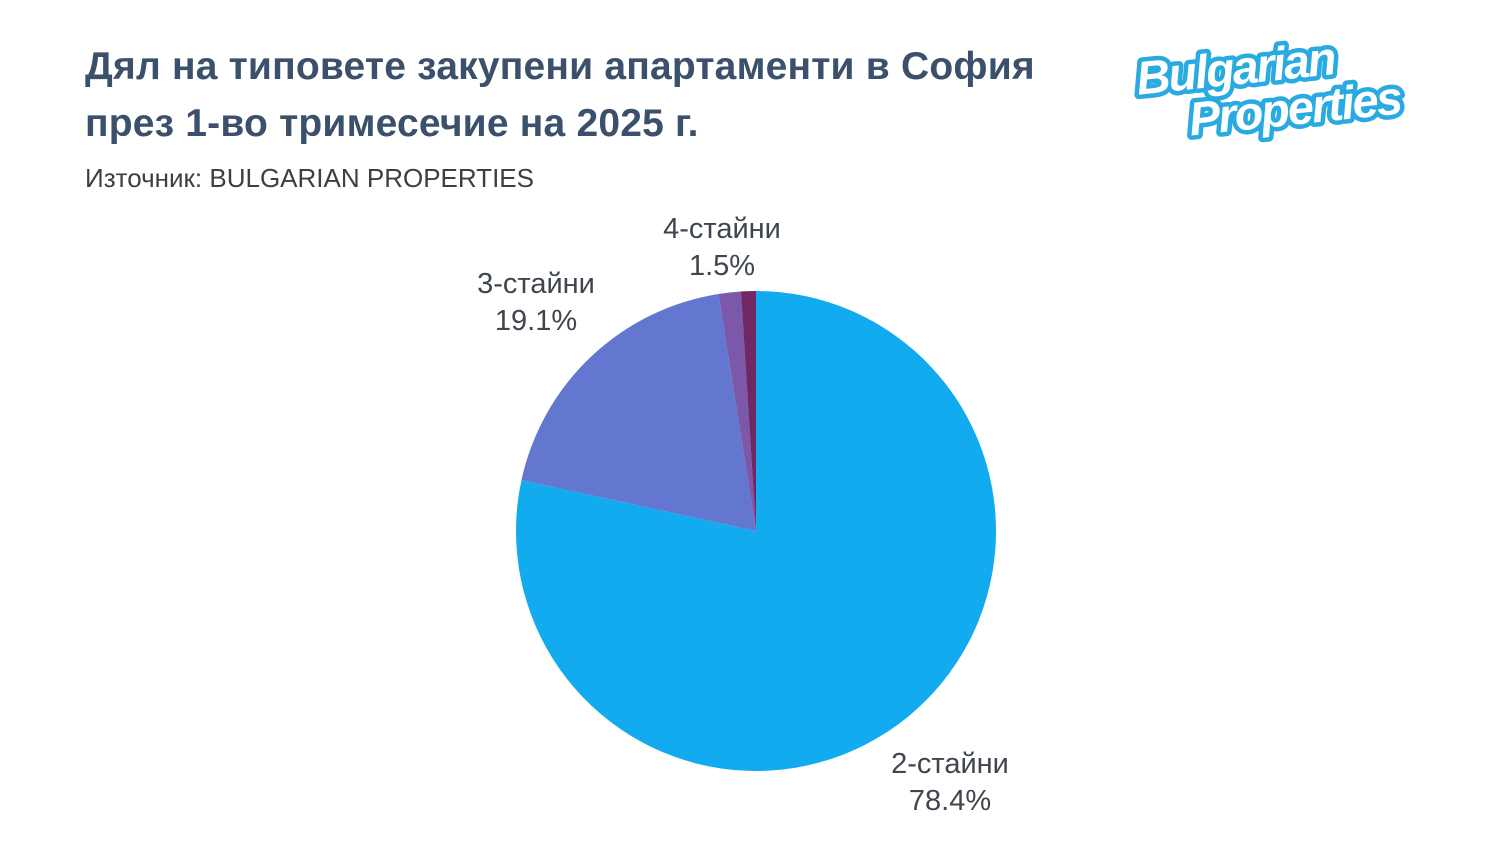 Image resolution: width=1500 pixels, height=844 pixels. Describe the element at coordinates (638, 412) in the screenshot. I see `pie-slice-3-rooms` at that location.